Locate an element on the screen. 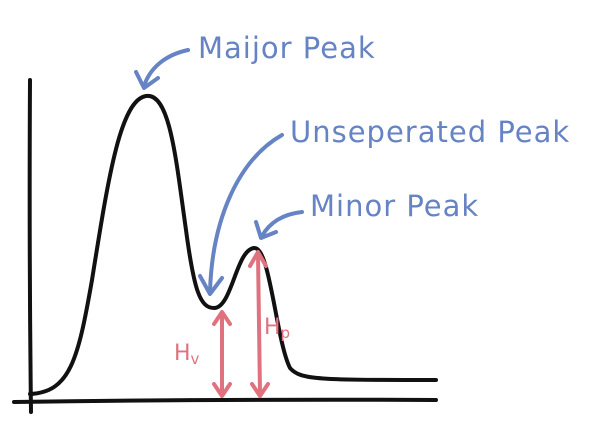 The width and height of the screenshot is (597, 434). minor-peak-label: Minor Peak is located at coordinates (394, 206).